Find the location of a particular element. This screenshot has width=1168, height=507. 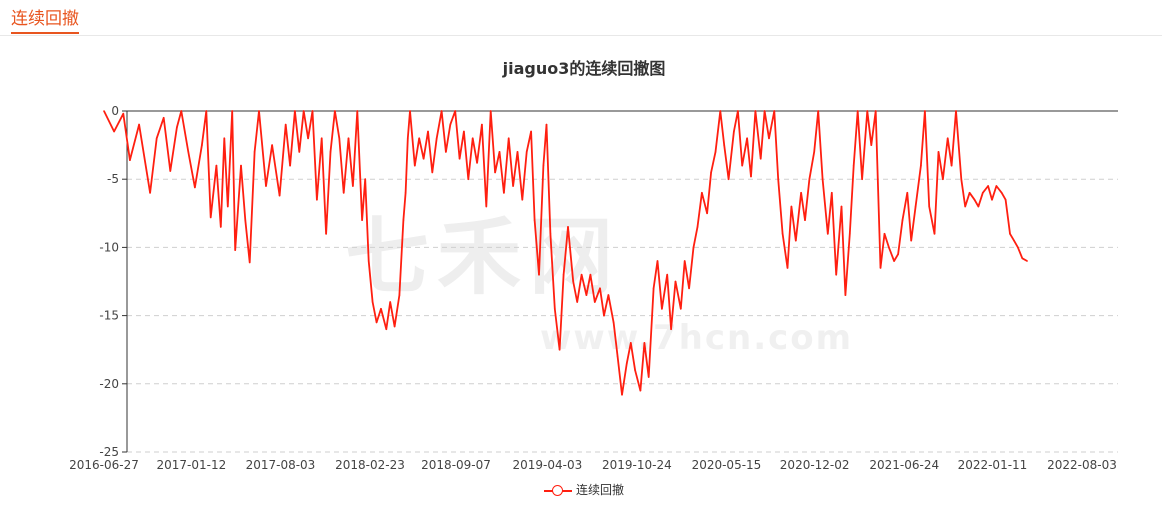

tab-title: 连续回撤 is located at coordinates (45, 21).